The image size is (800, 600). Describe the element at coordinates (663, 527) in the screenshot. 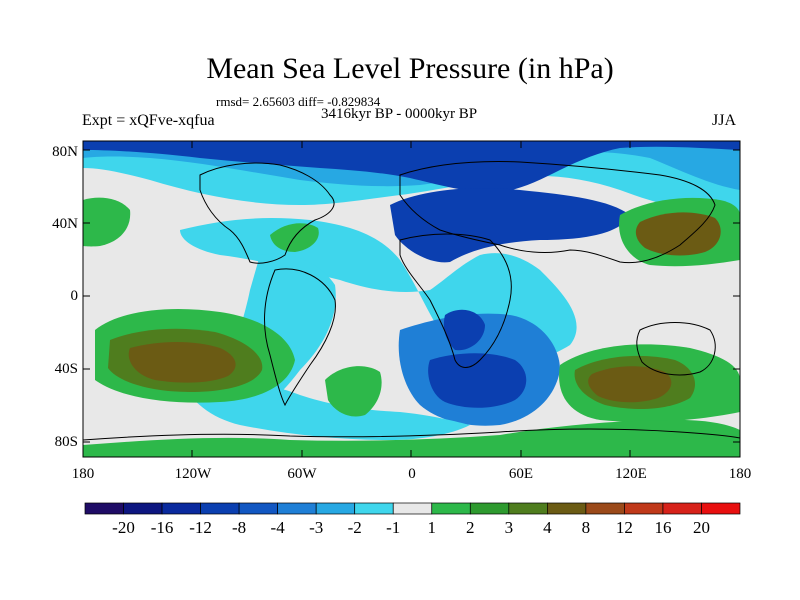

I see `colorbar-label: 16` at that location.